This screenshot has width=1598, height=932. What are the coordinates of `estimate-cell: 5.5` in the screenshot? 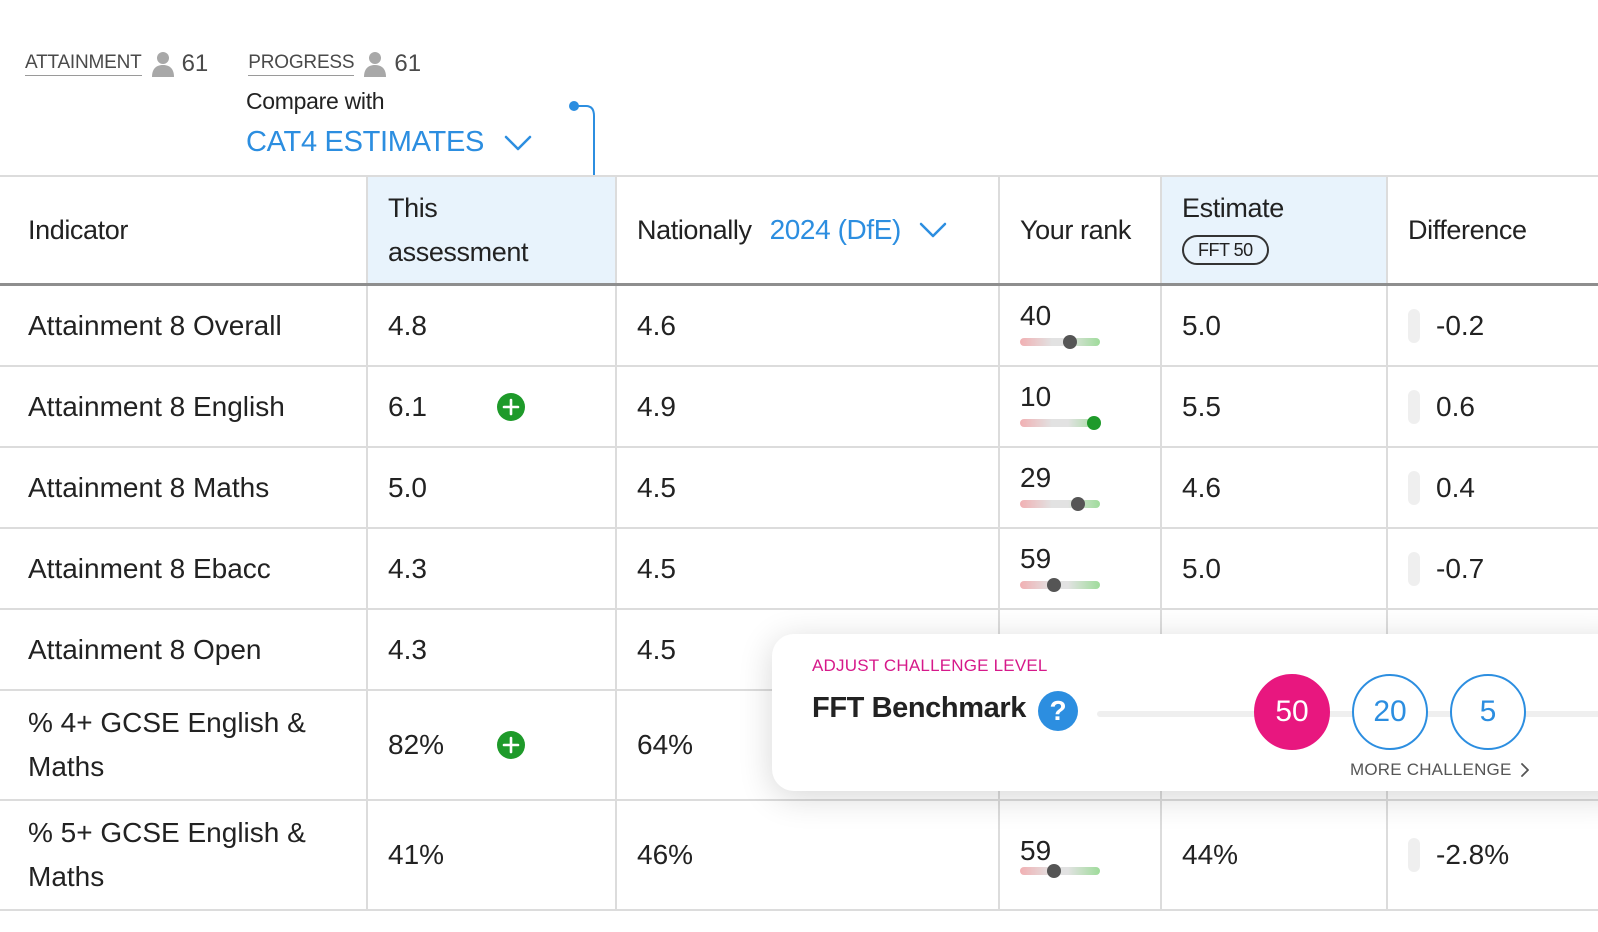 It's located at (1273, 407).